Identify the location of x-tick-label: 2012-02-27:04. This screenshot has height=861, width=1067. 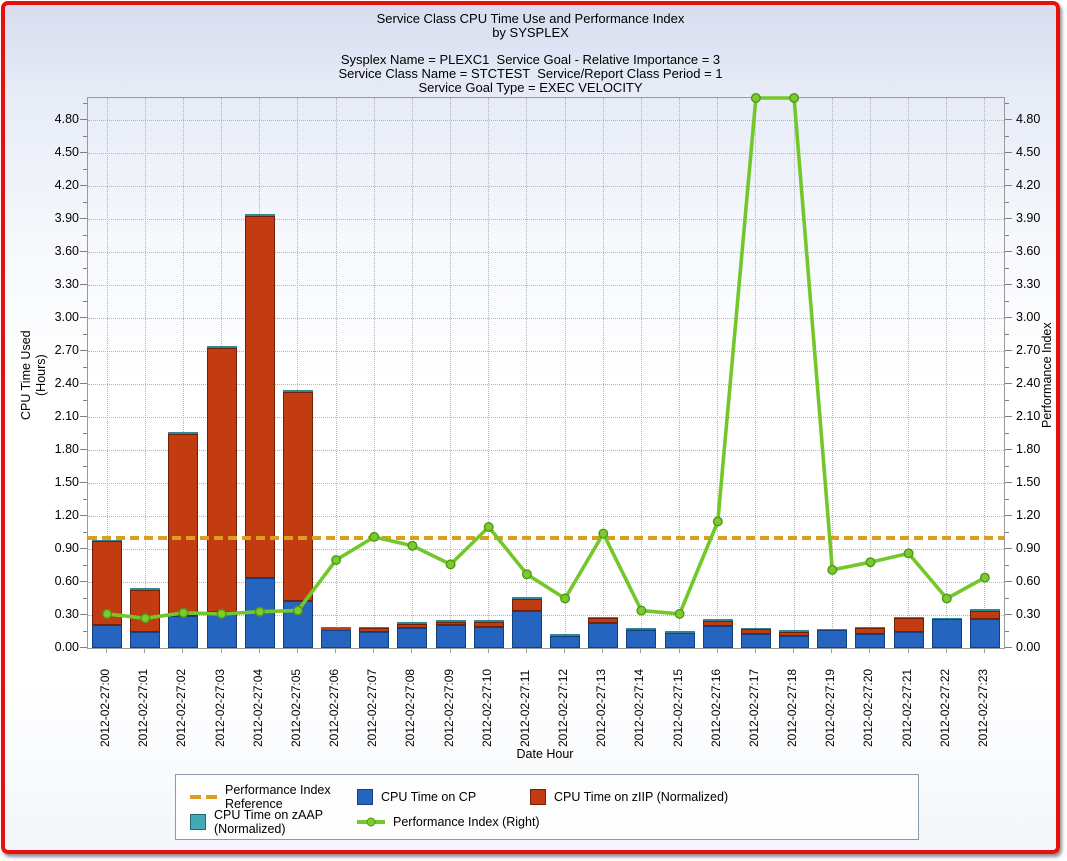
(257, 707).